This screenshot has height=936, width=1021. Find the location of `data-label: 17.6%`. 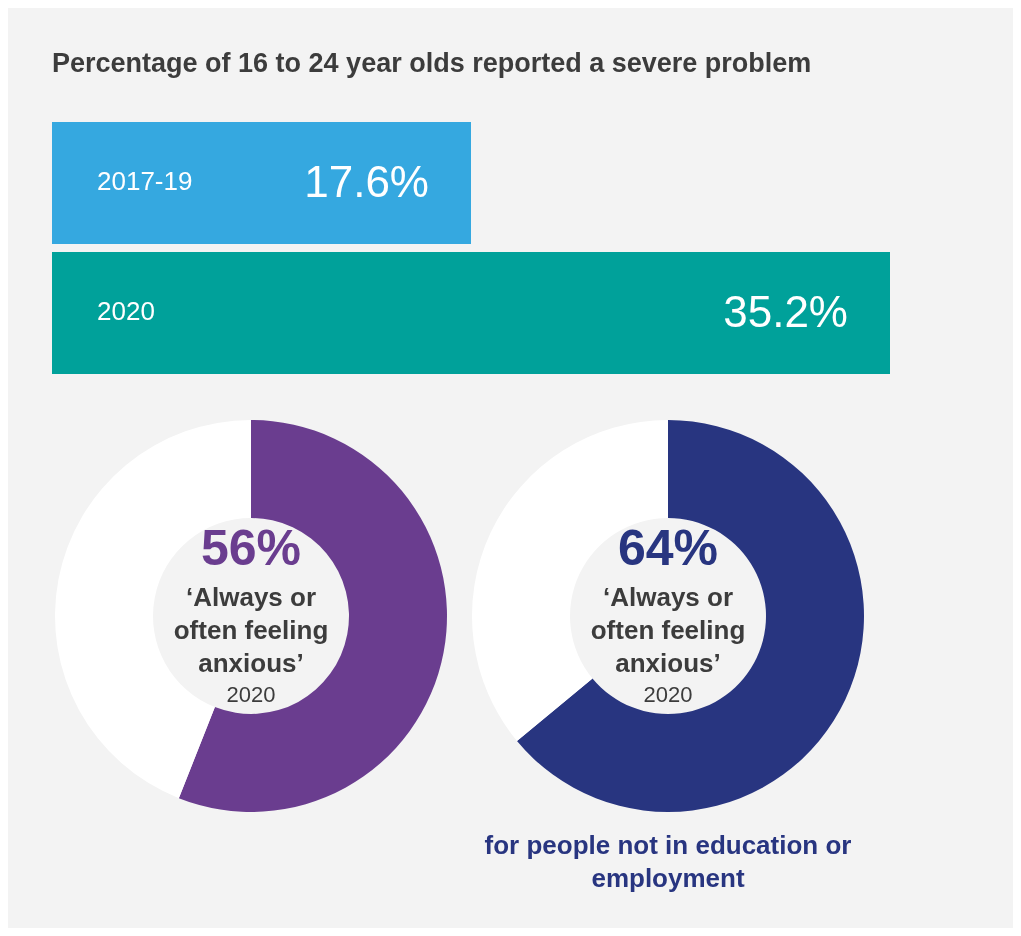

data-label: 17.6% is located at coordinates (366, 182).